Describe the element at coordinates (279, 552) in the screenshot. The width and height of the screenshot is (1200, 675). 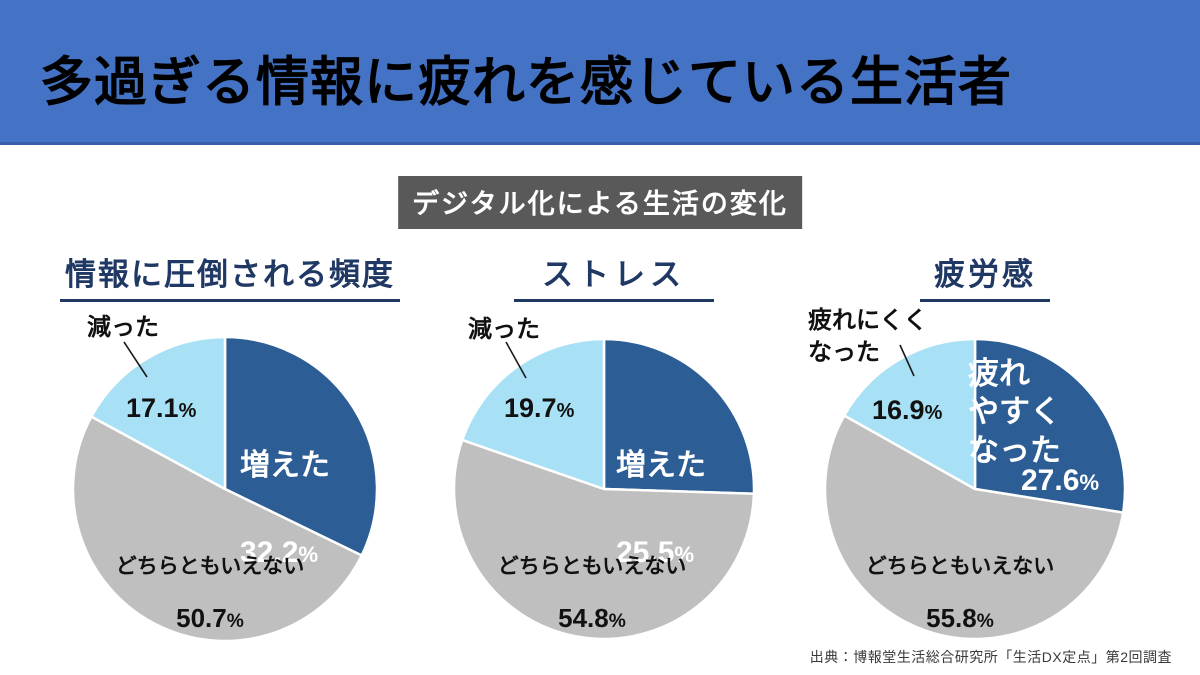
I see `slice-value-increased: 32.2%` at that location.